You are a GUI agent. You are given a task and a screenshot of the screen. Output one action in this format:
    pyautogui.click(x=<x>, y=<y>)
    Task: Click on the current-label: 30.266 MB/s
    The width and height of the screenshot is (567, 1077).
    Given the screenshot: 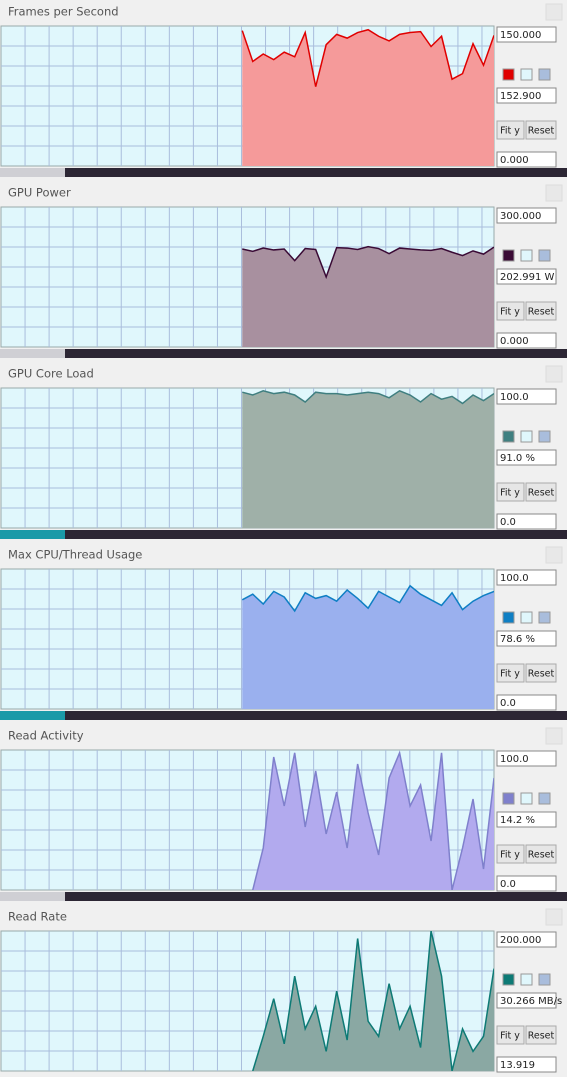 What is the action you would take?
    pyautogui.click(x=531, y=1001)
    